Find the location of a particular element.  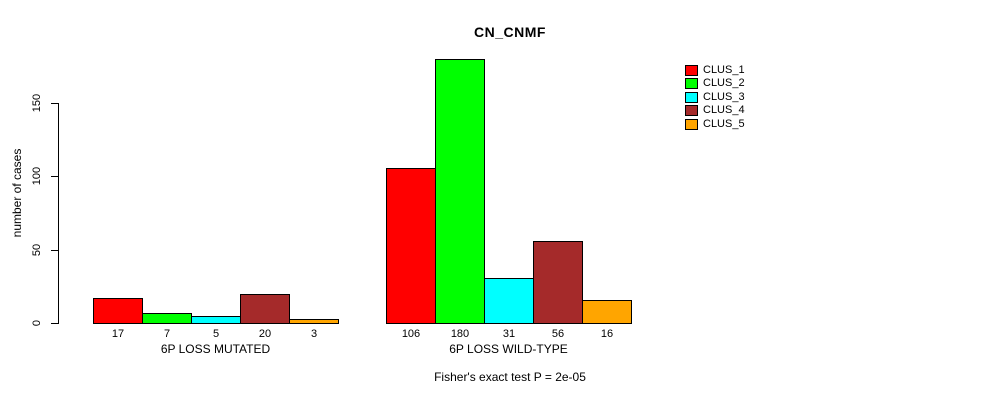

legend-item: CLUS_4 is located at coordinates (735, 110).